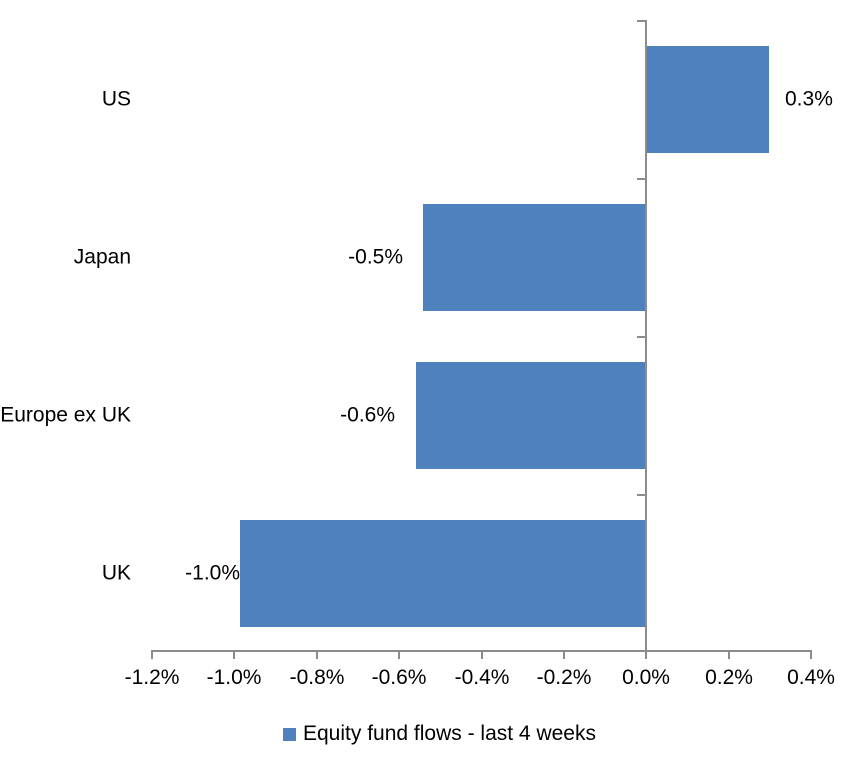 The image size is (852, 757). What do you see at coordinates (317, 677) in the screenshot?
I see `x-tick-label-0-8: -0.8%` at bounding box center [317, 677].